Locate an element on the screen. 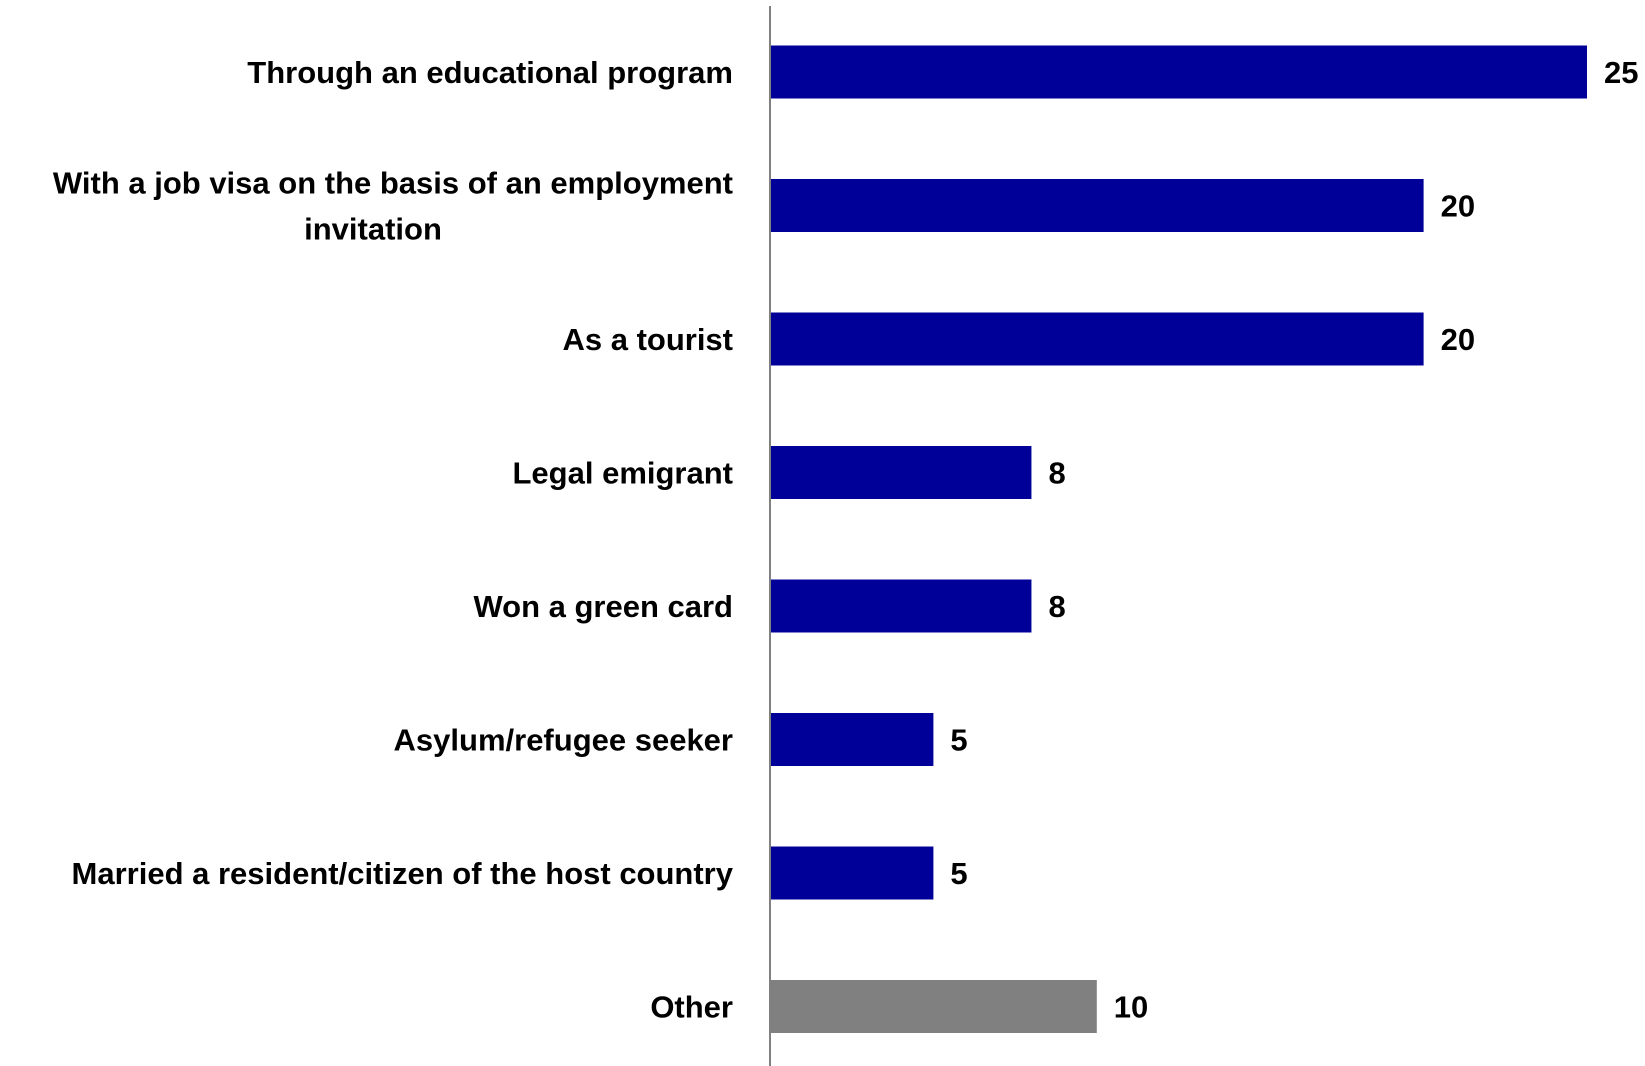 This screenshot has width=1645, height=1066. category-label-3-line-1: As a tourist is located at coordinates (647, 339).